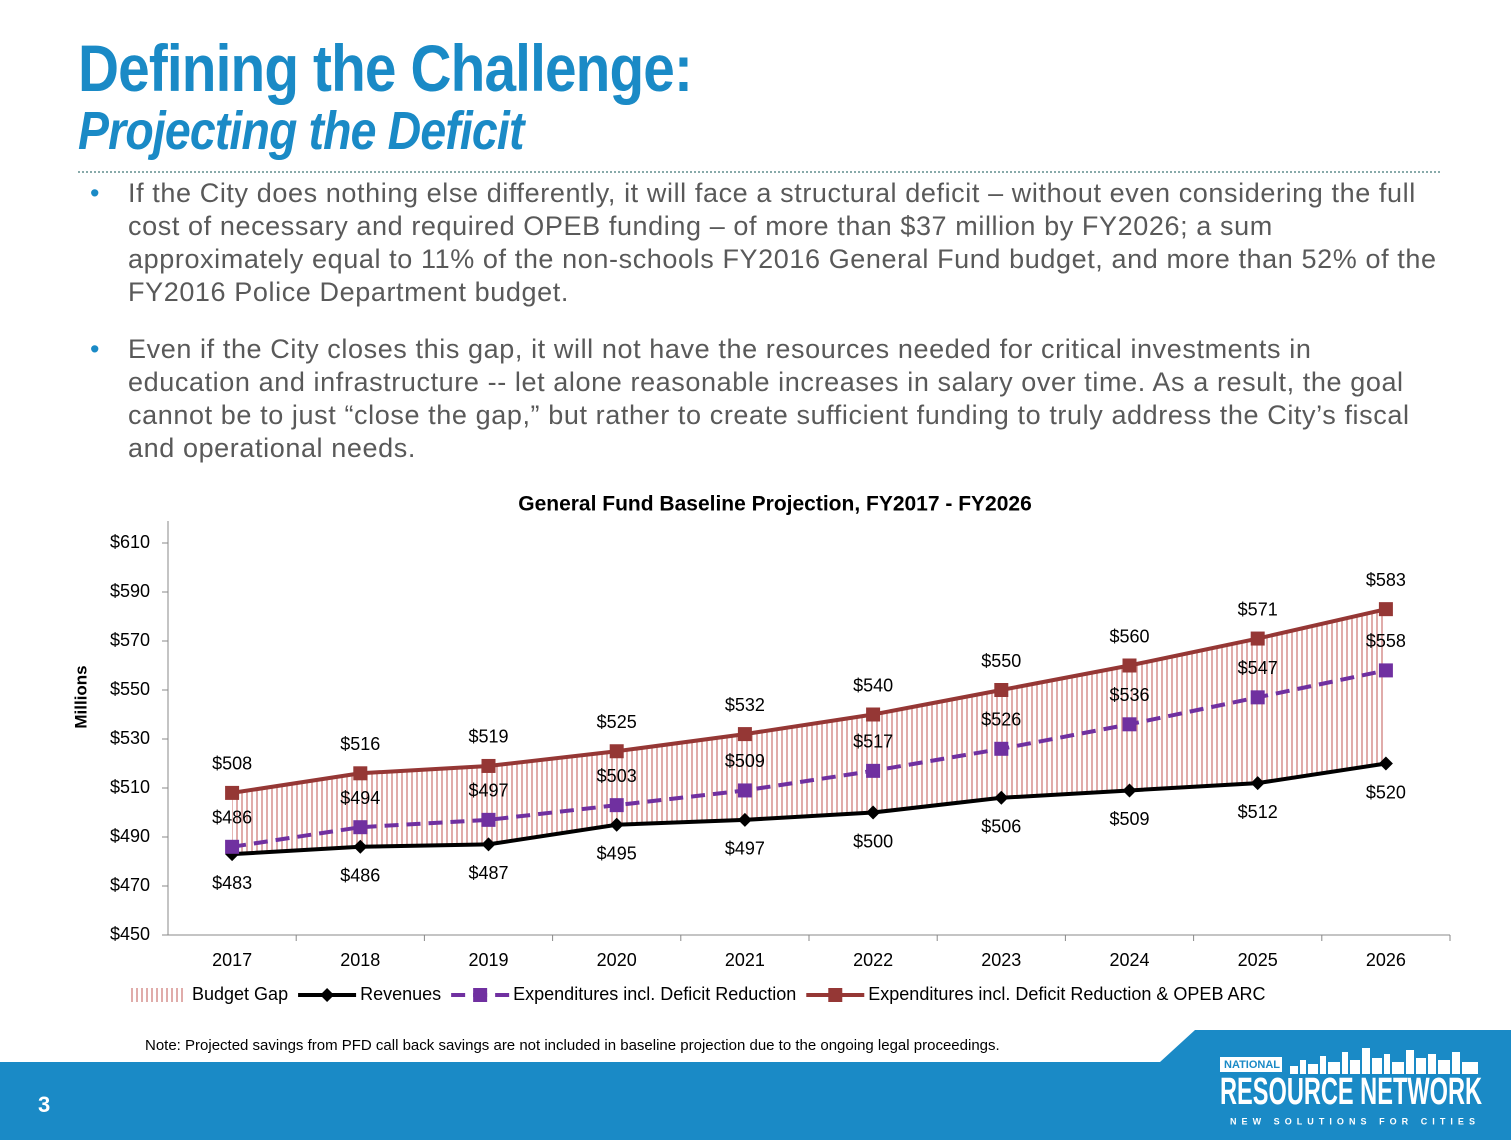  I want to click on y-tick-label: $590, so click(130, 591).